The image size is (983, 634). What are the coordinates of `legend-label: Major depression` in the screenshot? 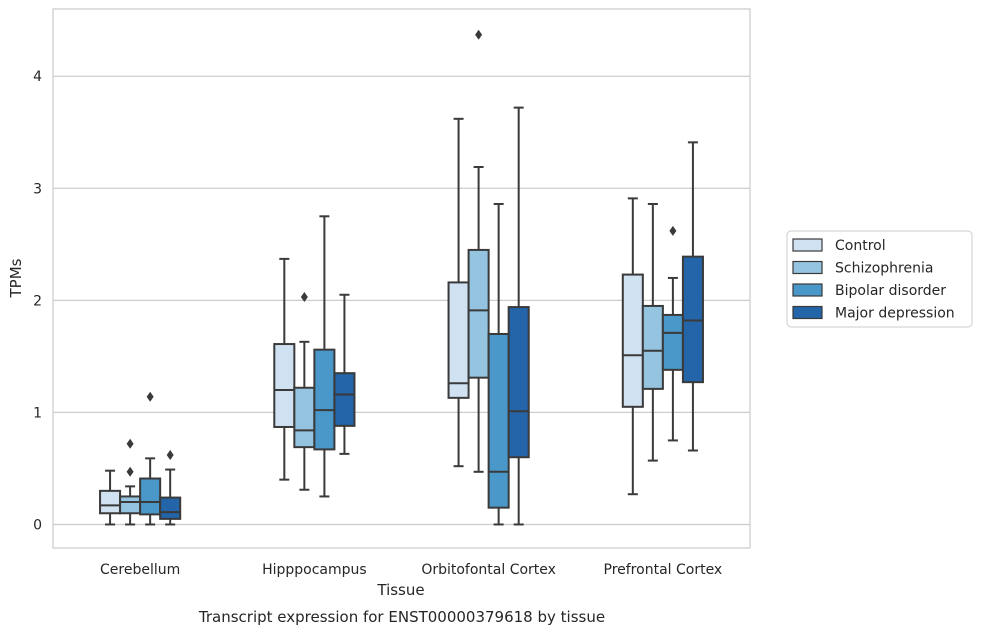 It's located at (895, 314).